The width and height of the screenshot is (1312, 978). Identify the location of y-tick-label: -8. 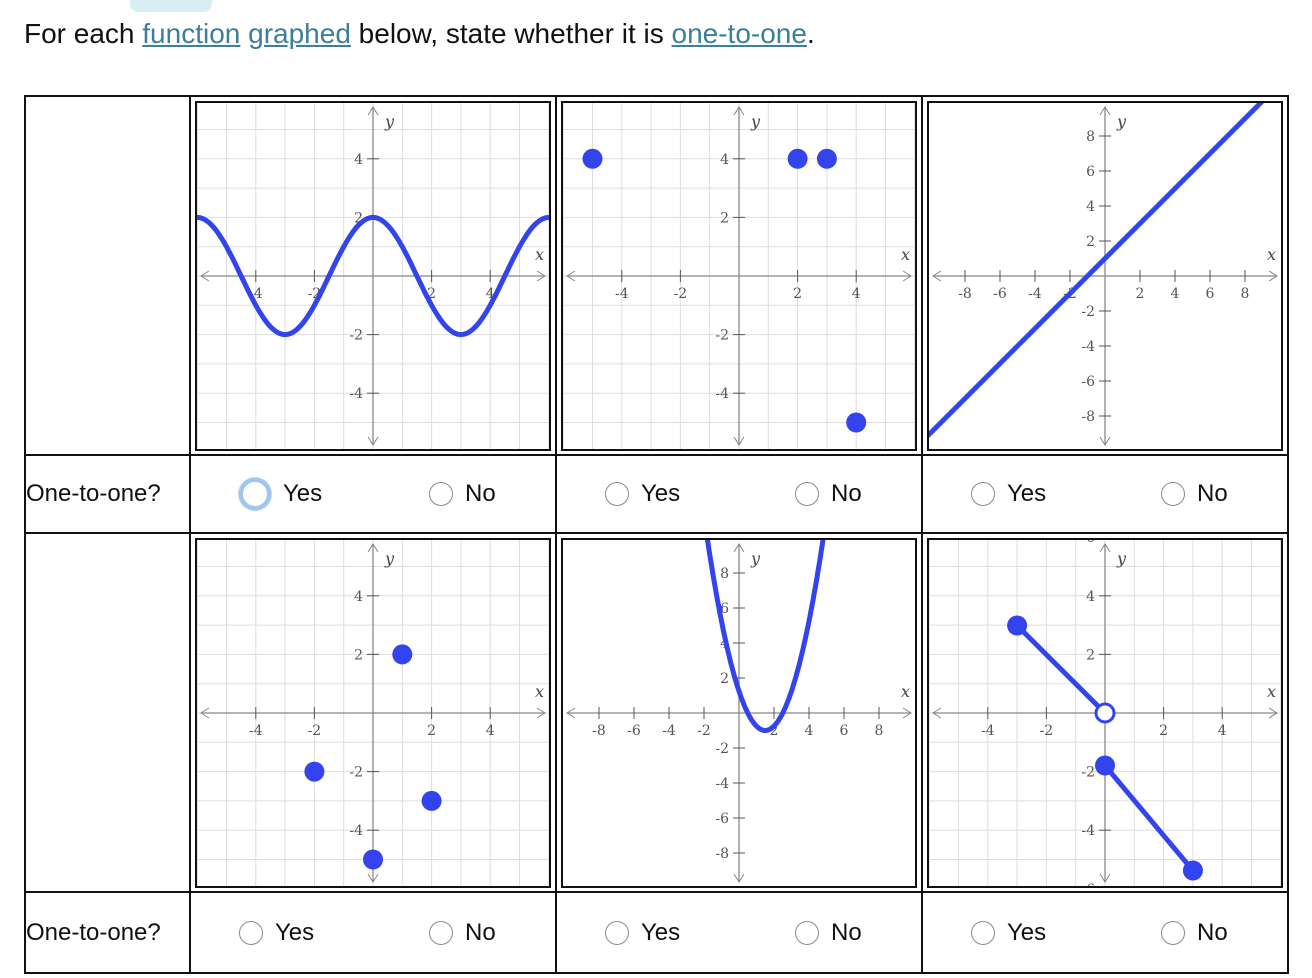
(722, 854).